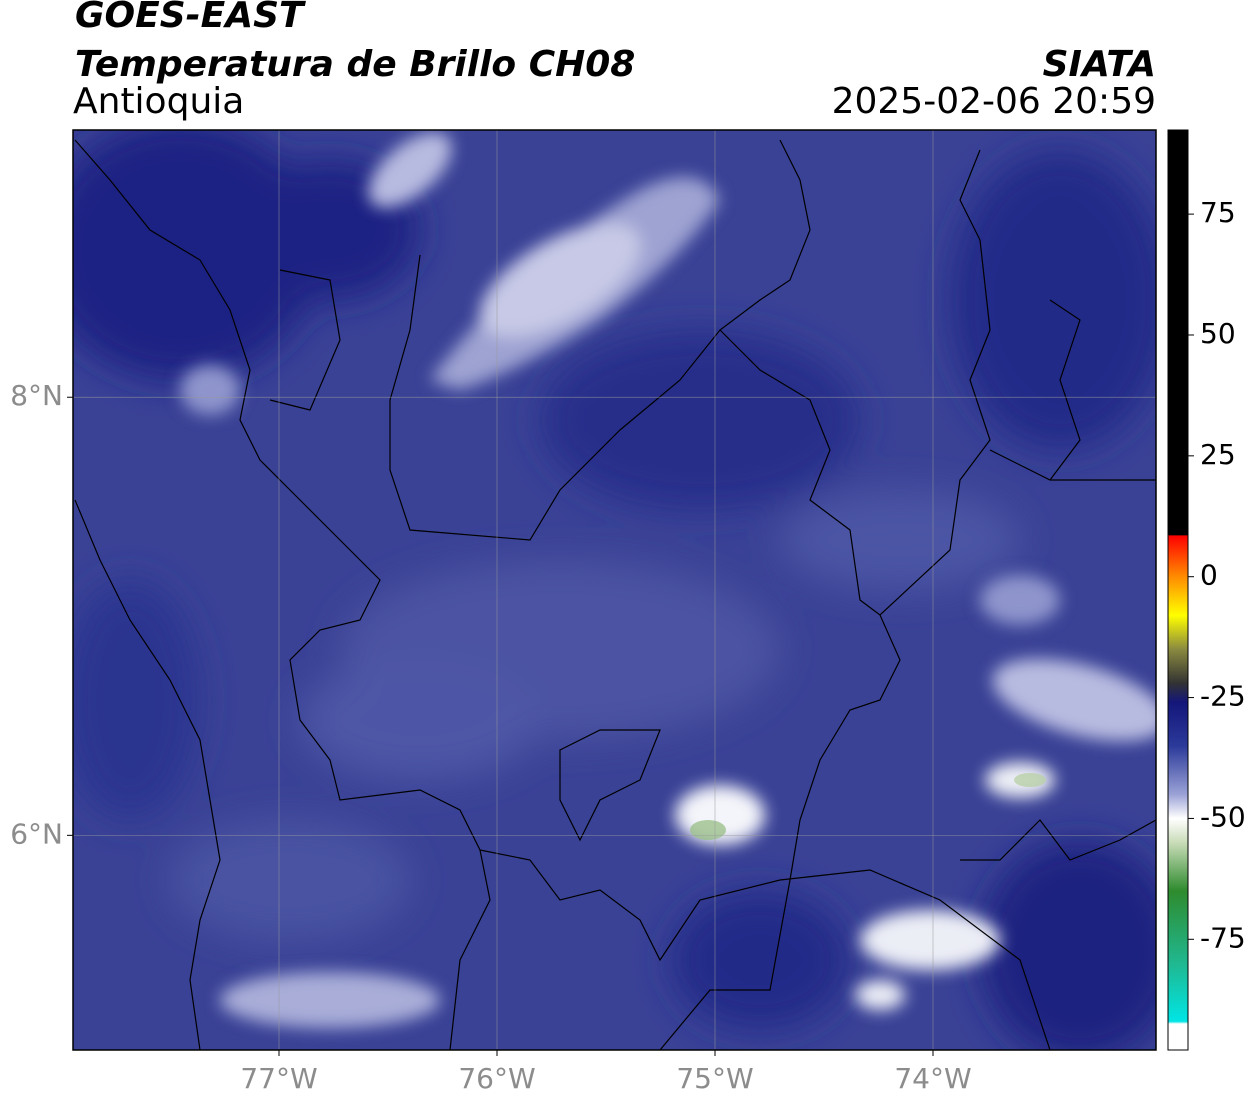 The width and height of the screenshot is (1252, 1103). I want to click on colorbar, so click(1178, 590).